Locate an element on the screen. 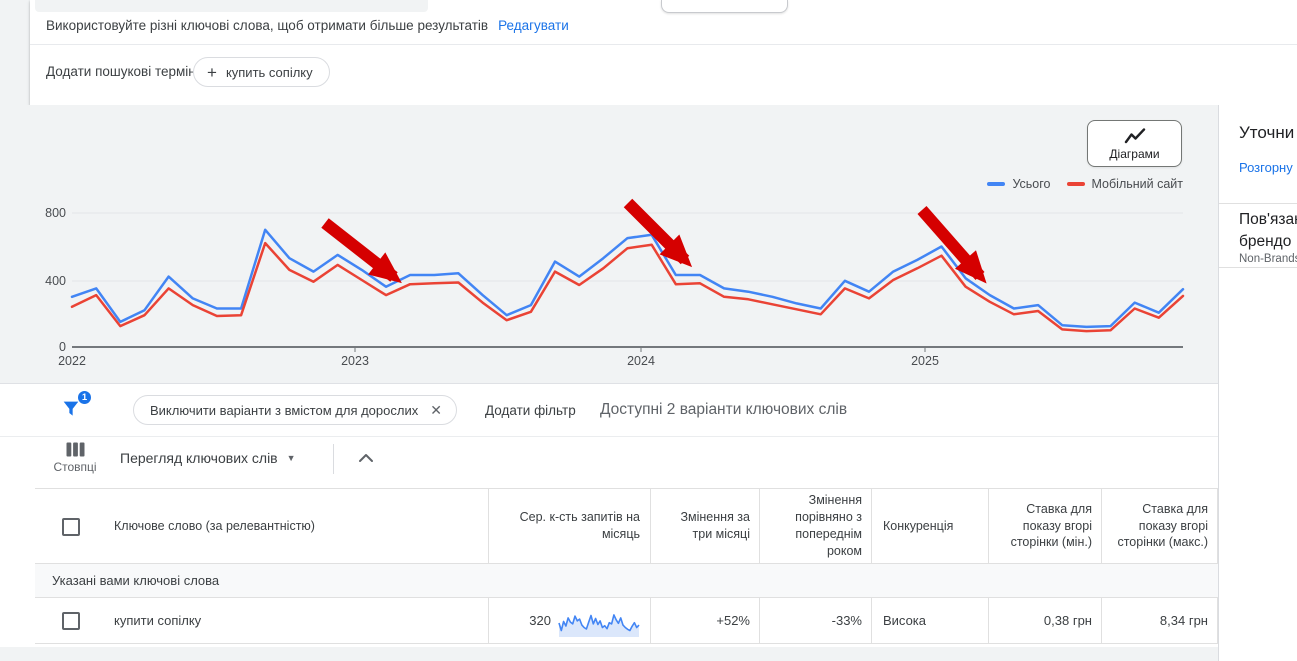 Image resolution: width=1297 pixels, height=661 pixels. keyword-view-dropdown: Перегляд ключових слів ▼ is located at coordinates (208, 458).